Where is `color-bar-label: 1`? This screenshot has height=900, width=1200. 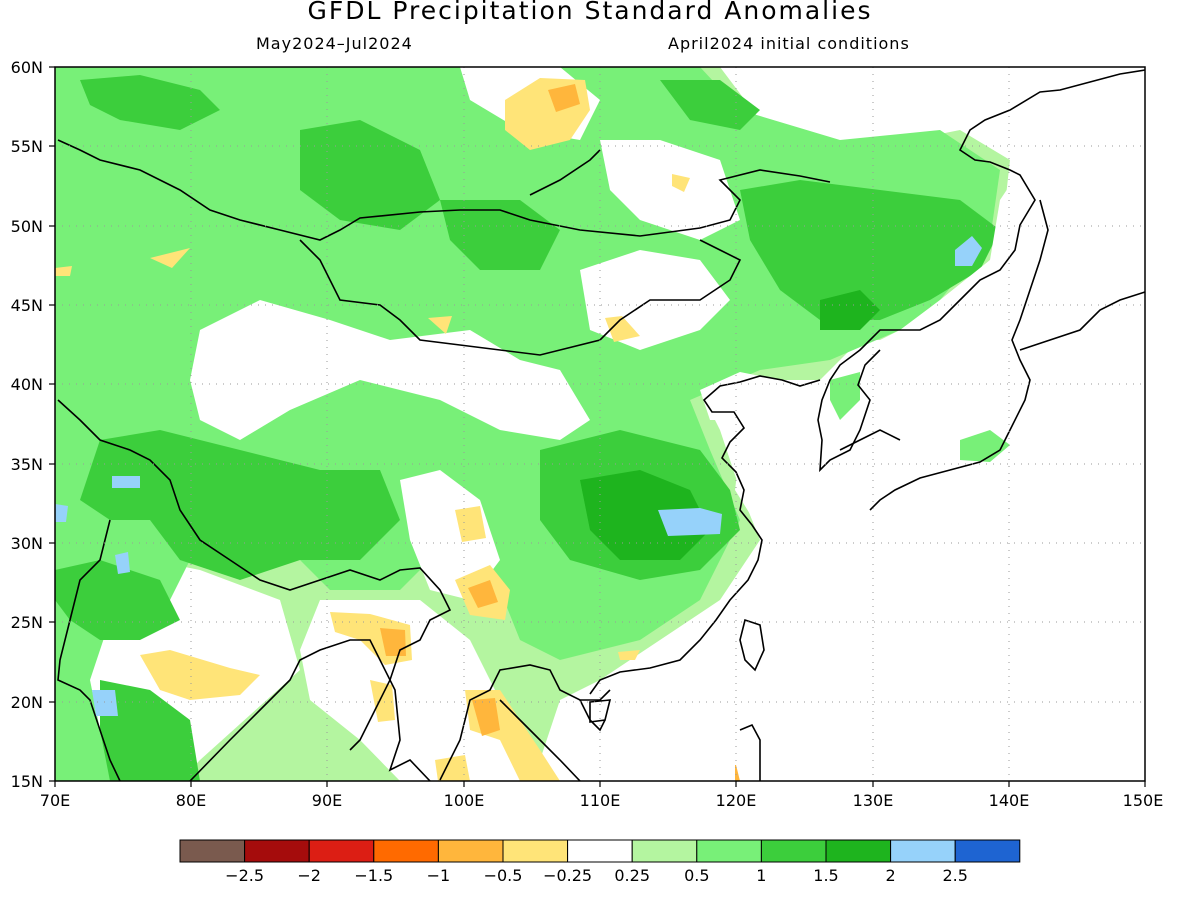
color-bar-label: 1 is located at coordinates (761, 875).